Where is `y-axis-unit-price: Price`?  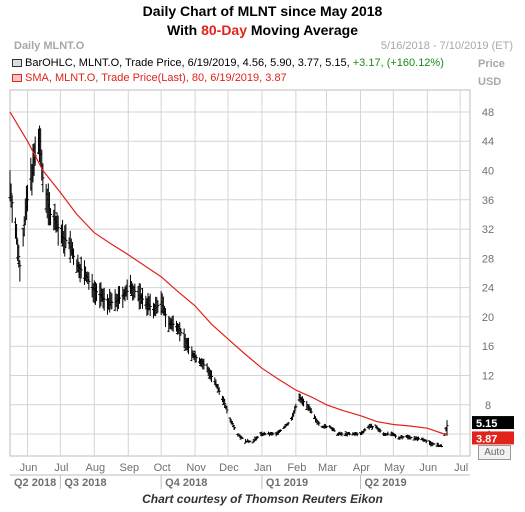 y-axis-unit-price: Price is located at coordinates (491, 64).